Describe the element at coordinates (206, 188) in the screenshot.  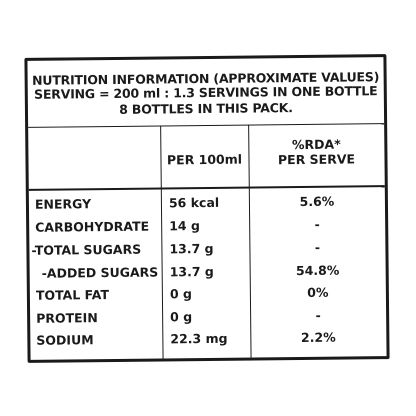
I see `column-header-divider` at that location.